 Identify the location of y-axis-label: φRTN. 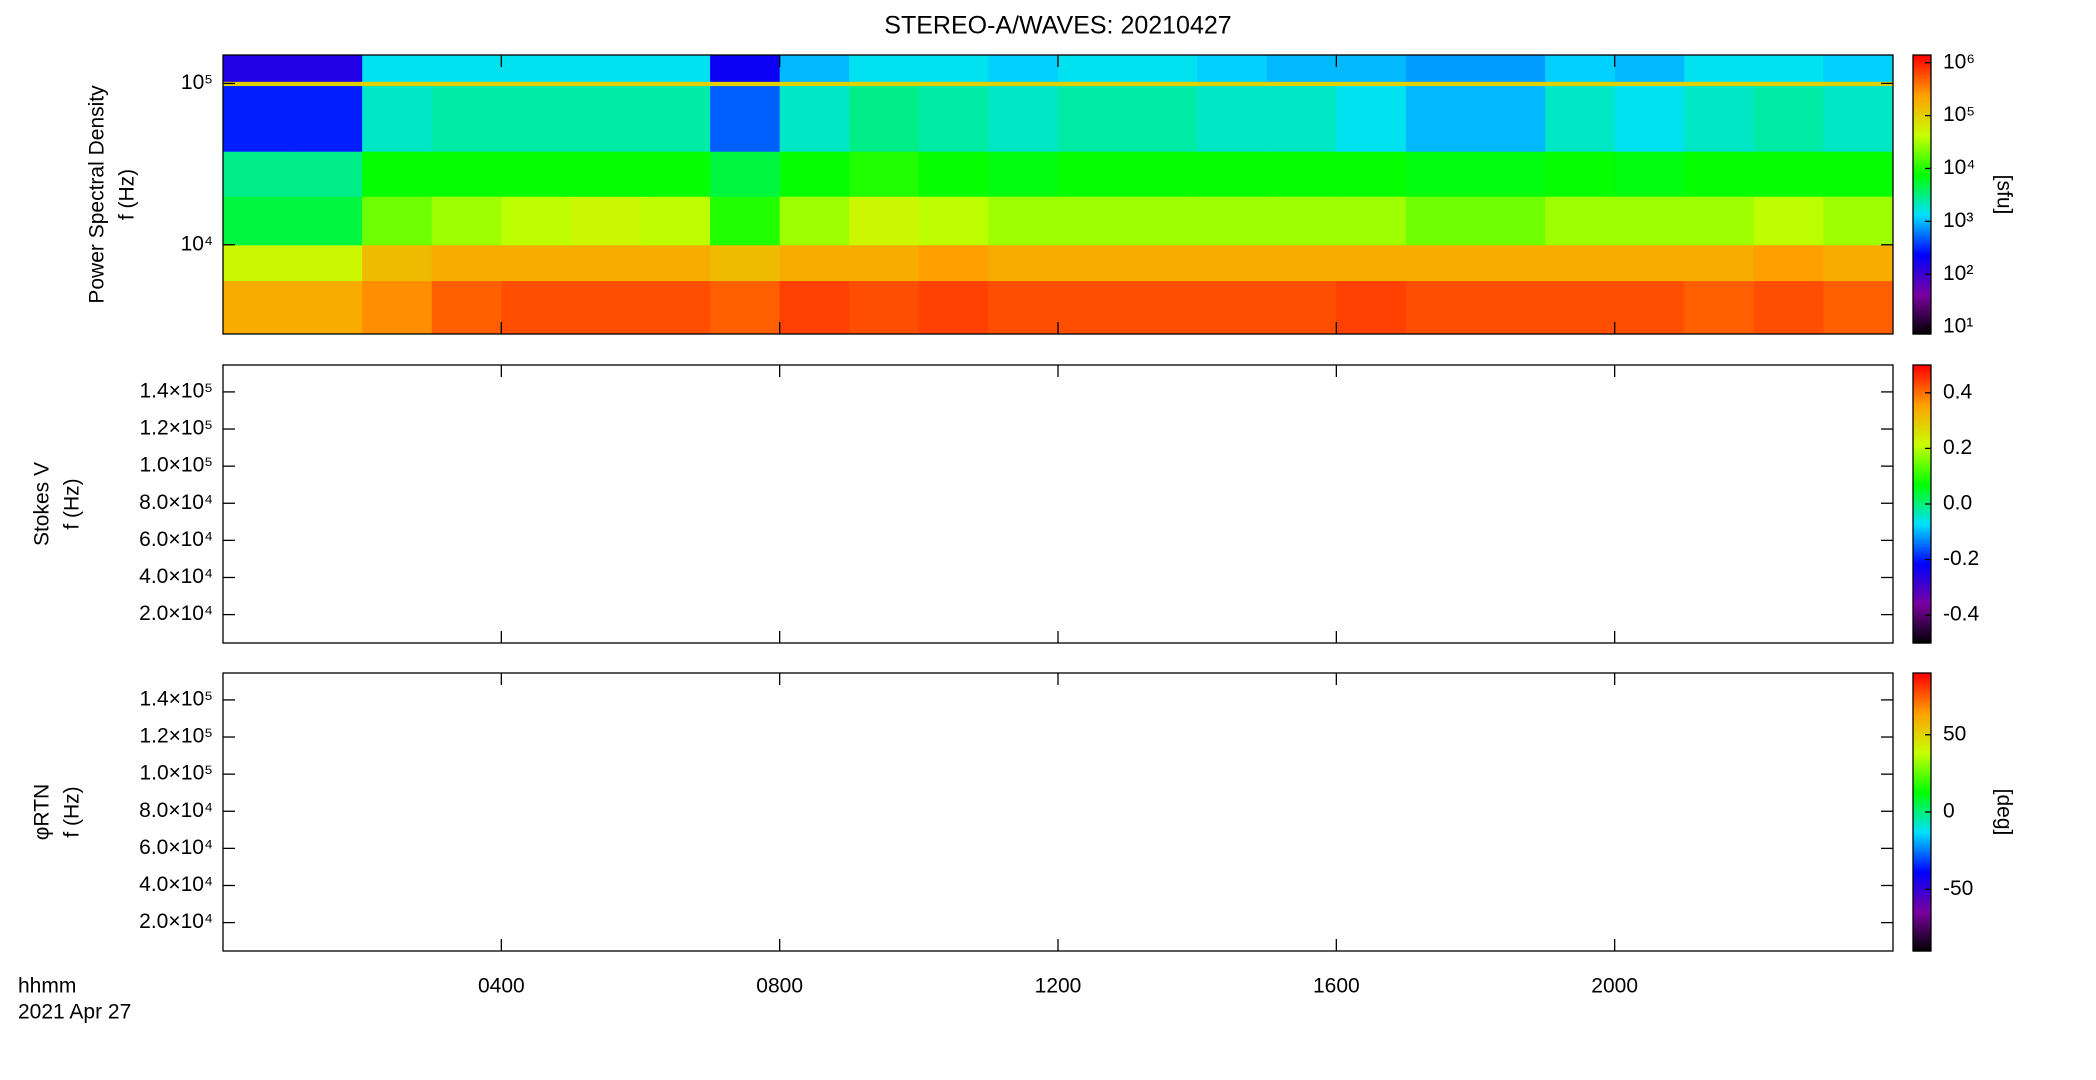
(42, 812).